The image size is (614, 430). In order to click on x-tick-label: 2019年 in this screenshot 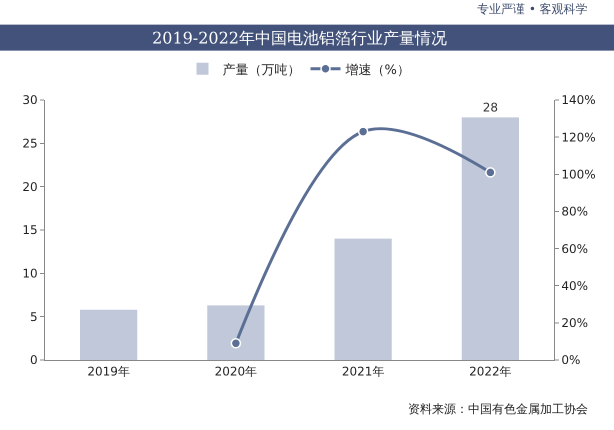, I will do `click(108, 371)`.